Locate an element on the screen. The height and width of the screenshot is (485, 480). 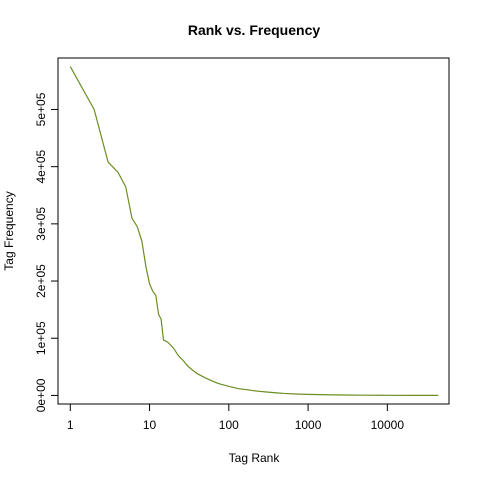
y-axis-ticks: 0e+00 1e+05 2e+05 3e+05 4e+05 5e+05 is located at coordinates (46, 252).